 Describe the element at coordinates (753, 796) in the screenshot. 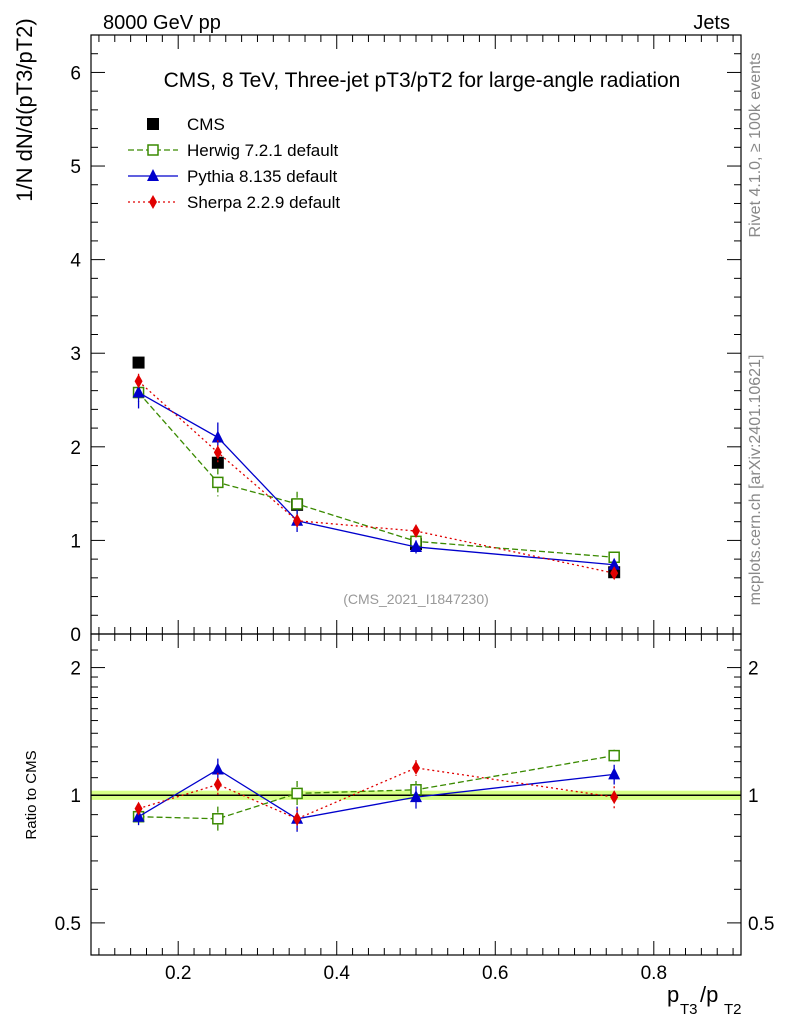

I see `ratio-y-tick-label-right: 1` at that location.